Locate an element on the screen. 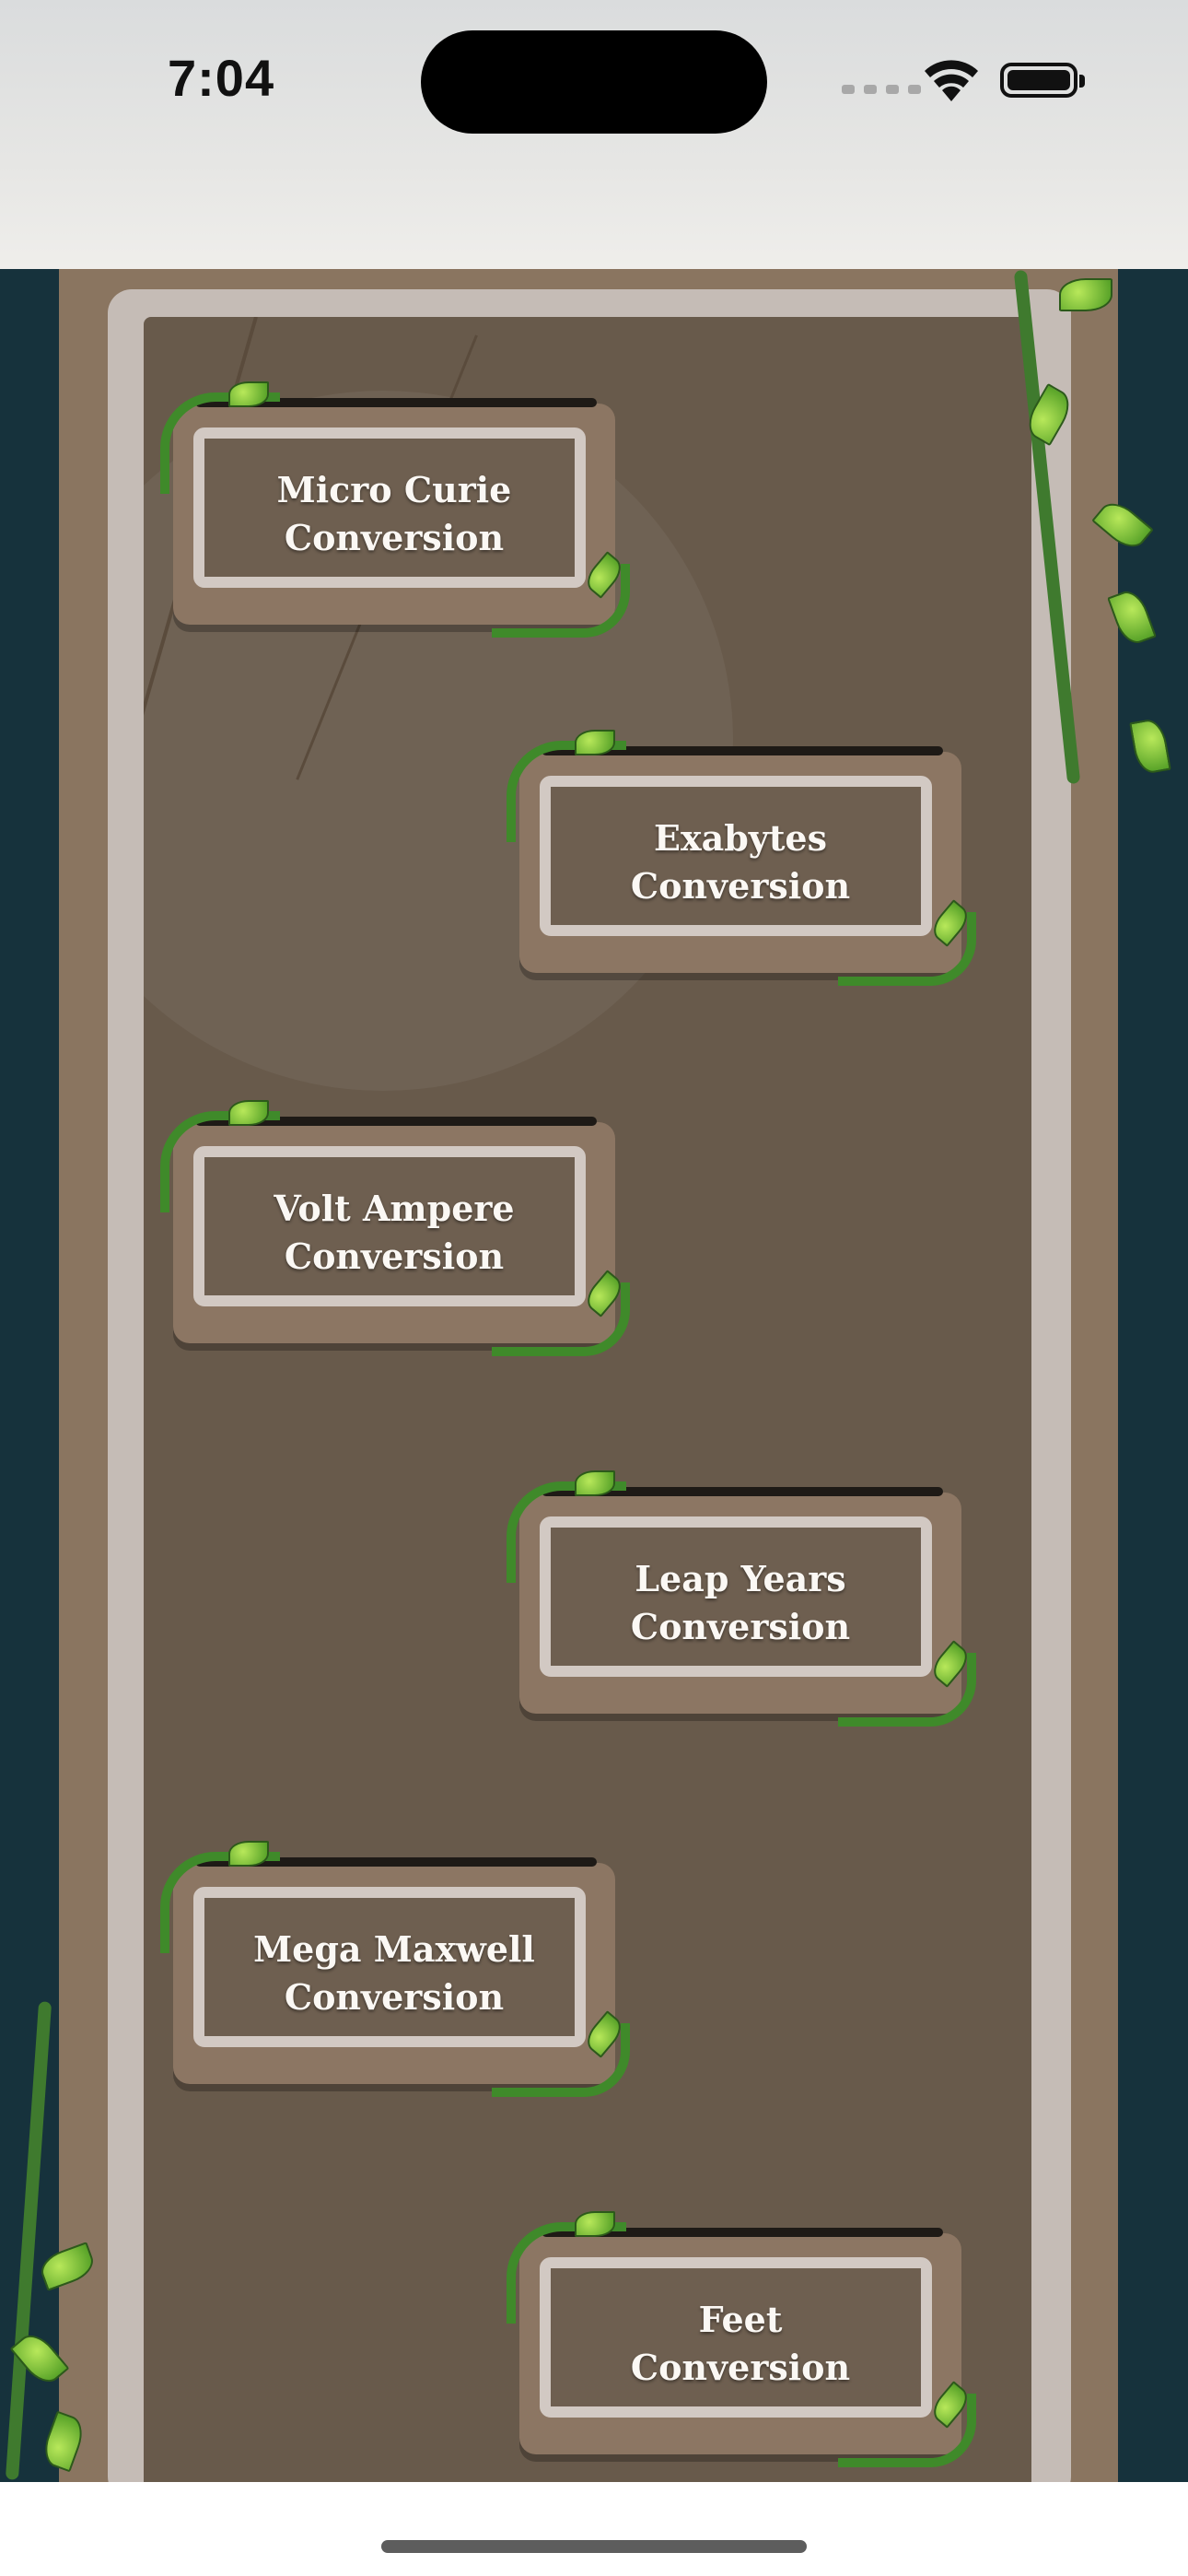 The image size is (1188, 2576). button-label: Leap Years Conversion is located at coordinates (740, 1602).